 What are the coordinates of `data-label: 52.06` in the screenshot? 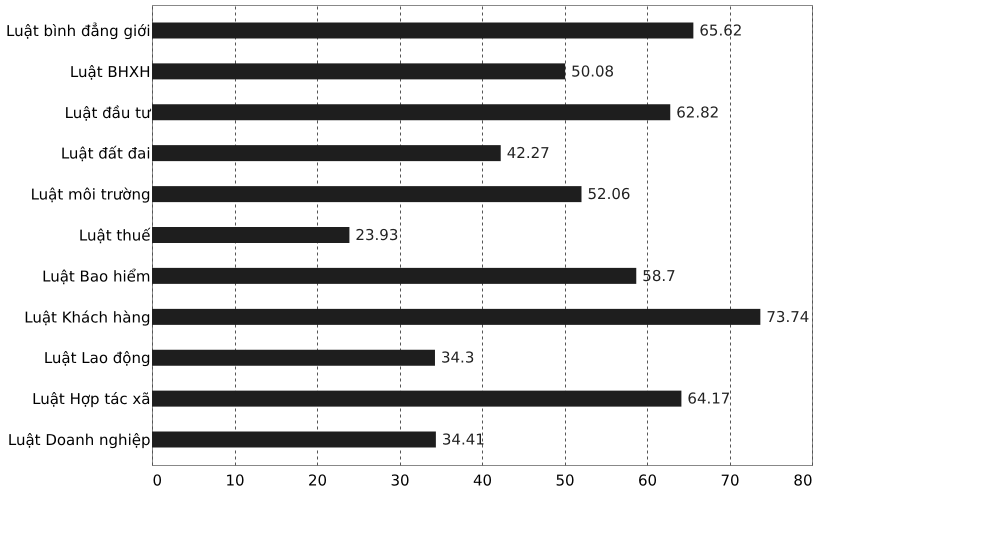 It's located at (608, 194).